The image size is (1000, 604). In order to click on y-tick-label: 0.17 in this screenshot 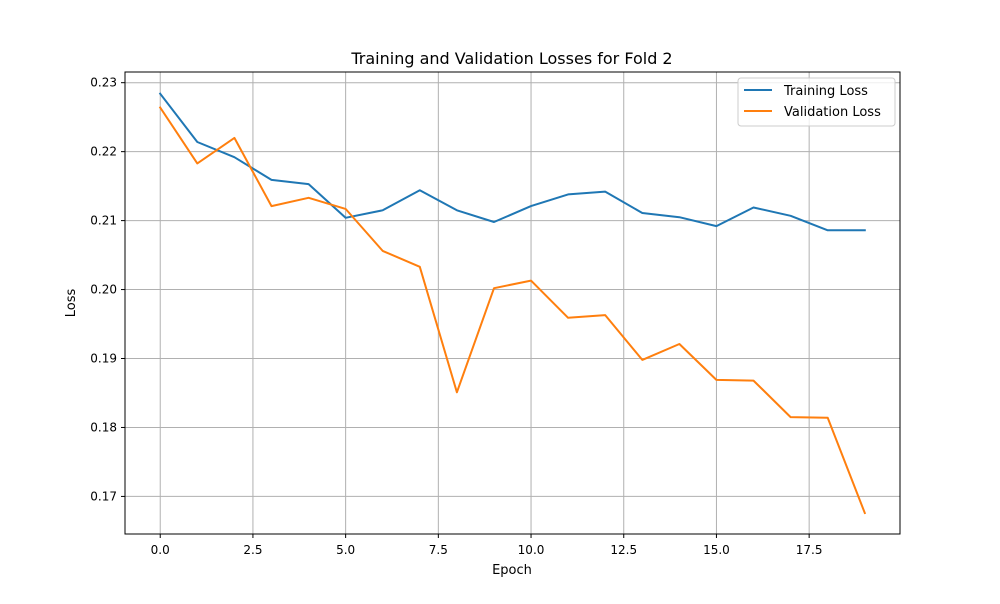, I will do `click(103, 496)`.